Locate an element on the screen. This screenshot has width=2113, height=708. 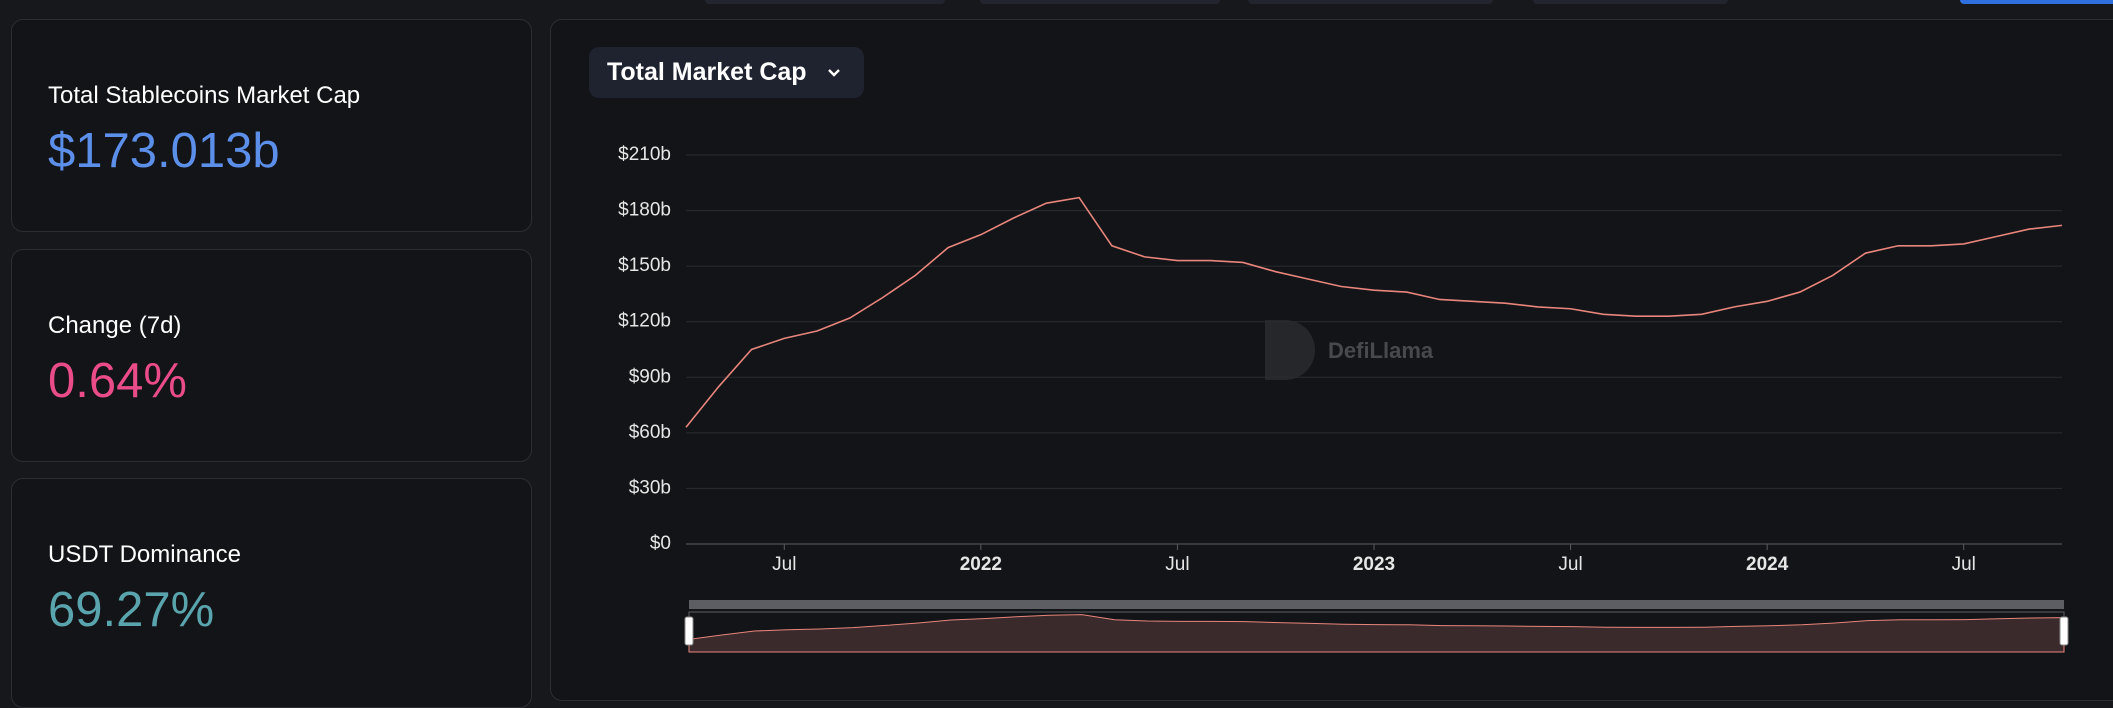
dropdown: Total Market Cap is located at coordinates (726, 72).